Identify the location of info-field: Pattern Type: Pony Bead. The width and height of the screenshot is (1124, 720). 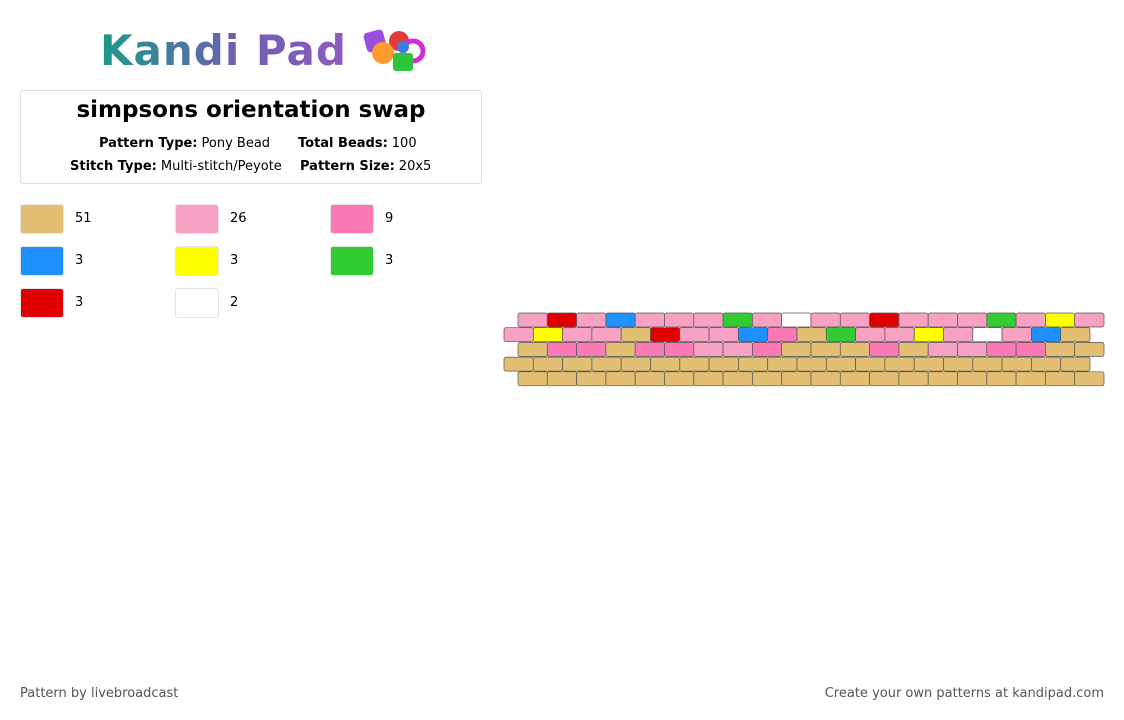
(184, 143).